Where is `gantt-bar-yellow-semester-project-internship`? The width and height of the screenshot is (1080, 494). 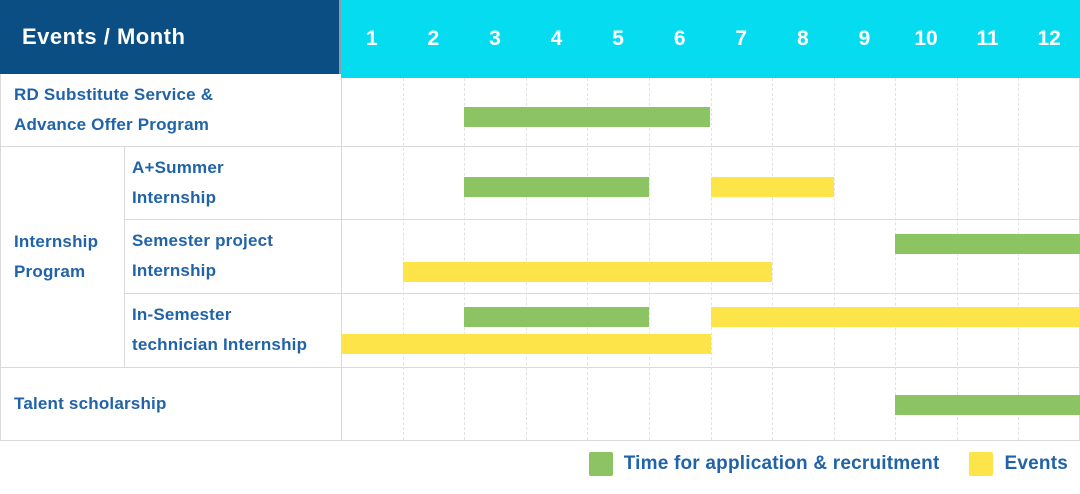
gantt-bar-yellow-semester-project-internship is located at coordinates (587, 272).